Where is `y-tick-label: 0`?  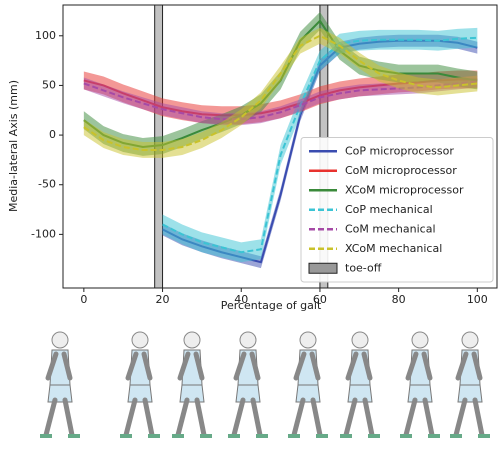
y-tick-label: 0 is located at coordinates (52, 134).